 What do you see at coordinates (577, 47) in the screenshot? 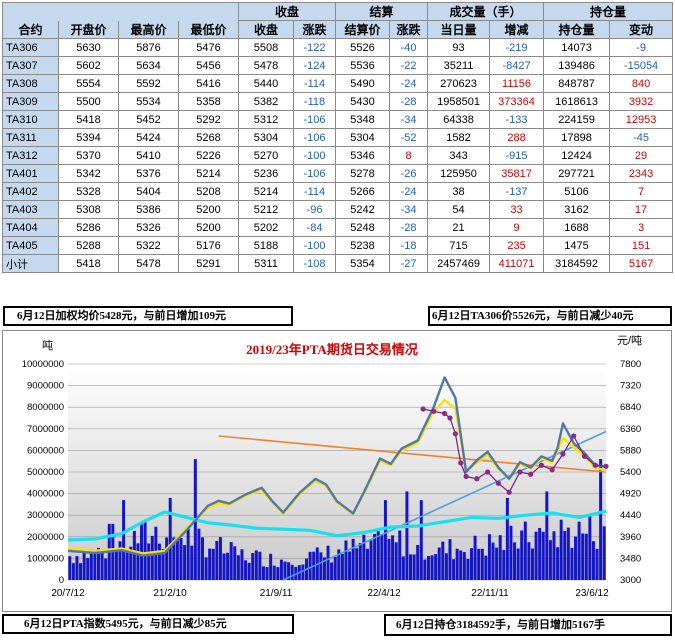
I see `table-cell: 14073` at bounding box center [577, 47].